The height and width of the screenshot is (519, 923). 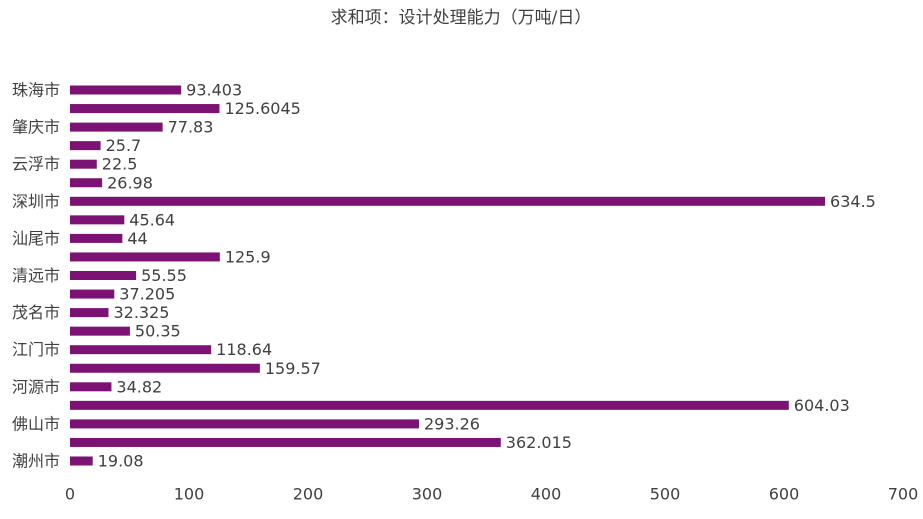 What do you see at coordinates (853, 201) in the screenshot?
I see `value-label: 634.5` at bounding box center [853, 201].